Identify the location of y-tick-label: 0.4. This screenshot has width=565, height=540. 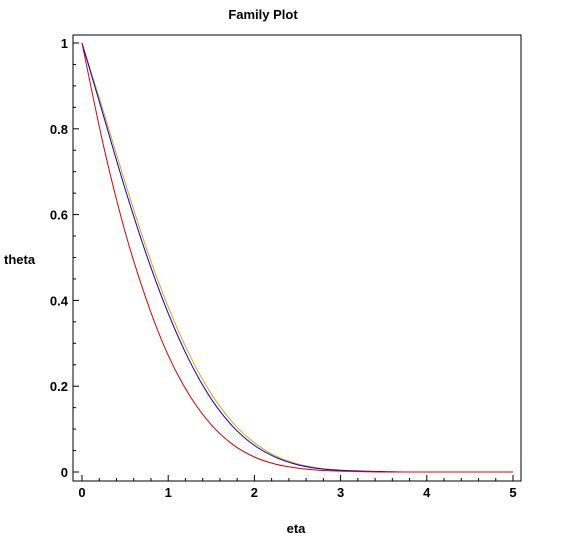
(59, 300).